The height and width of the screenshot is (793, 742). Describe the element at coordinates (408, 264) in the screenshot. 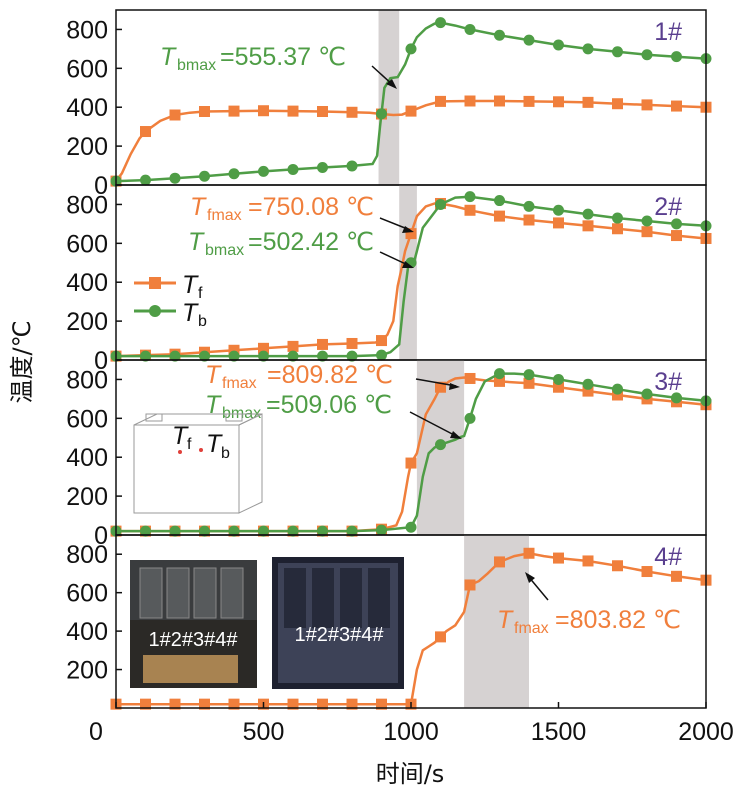

I see `ann2-tb-arrowhead` at that location.